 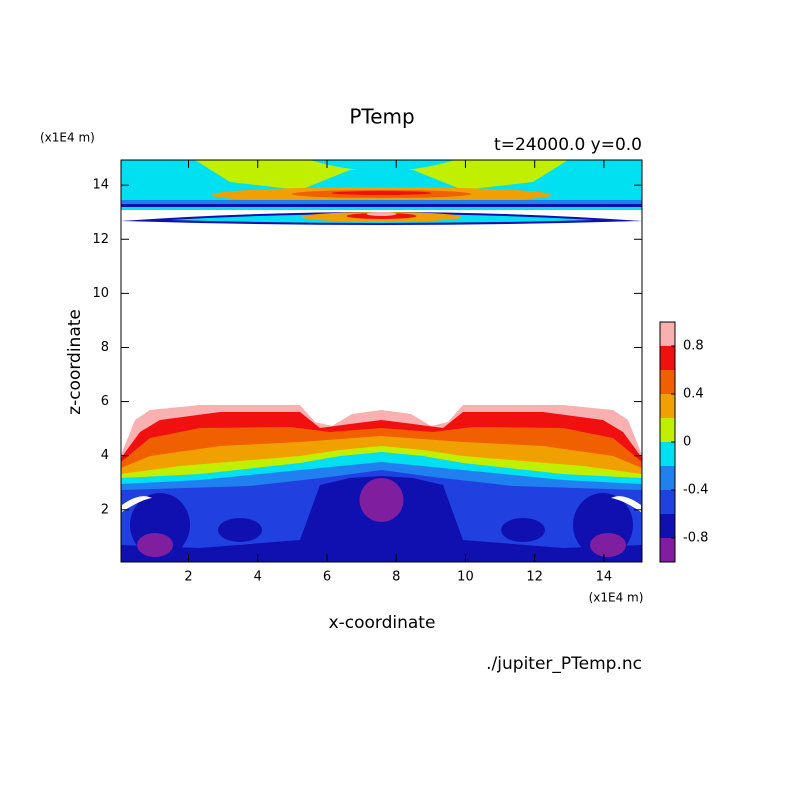 I want to click on x-tick-label: 12, so click(x=534, y=577).